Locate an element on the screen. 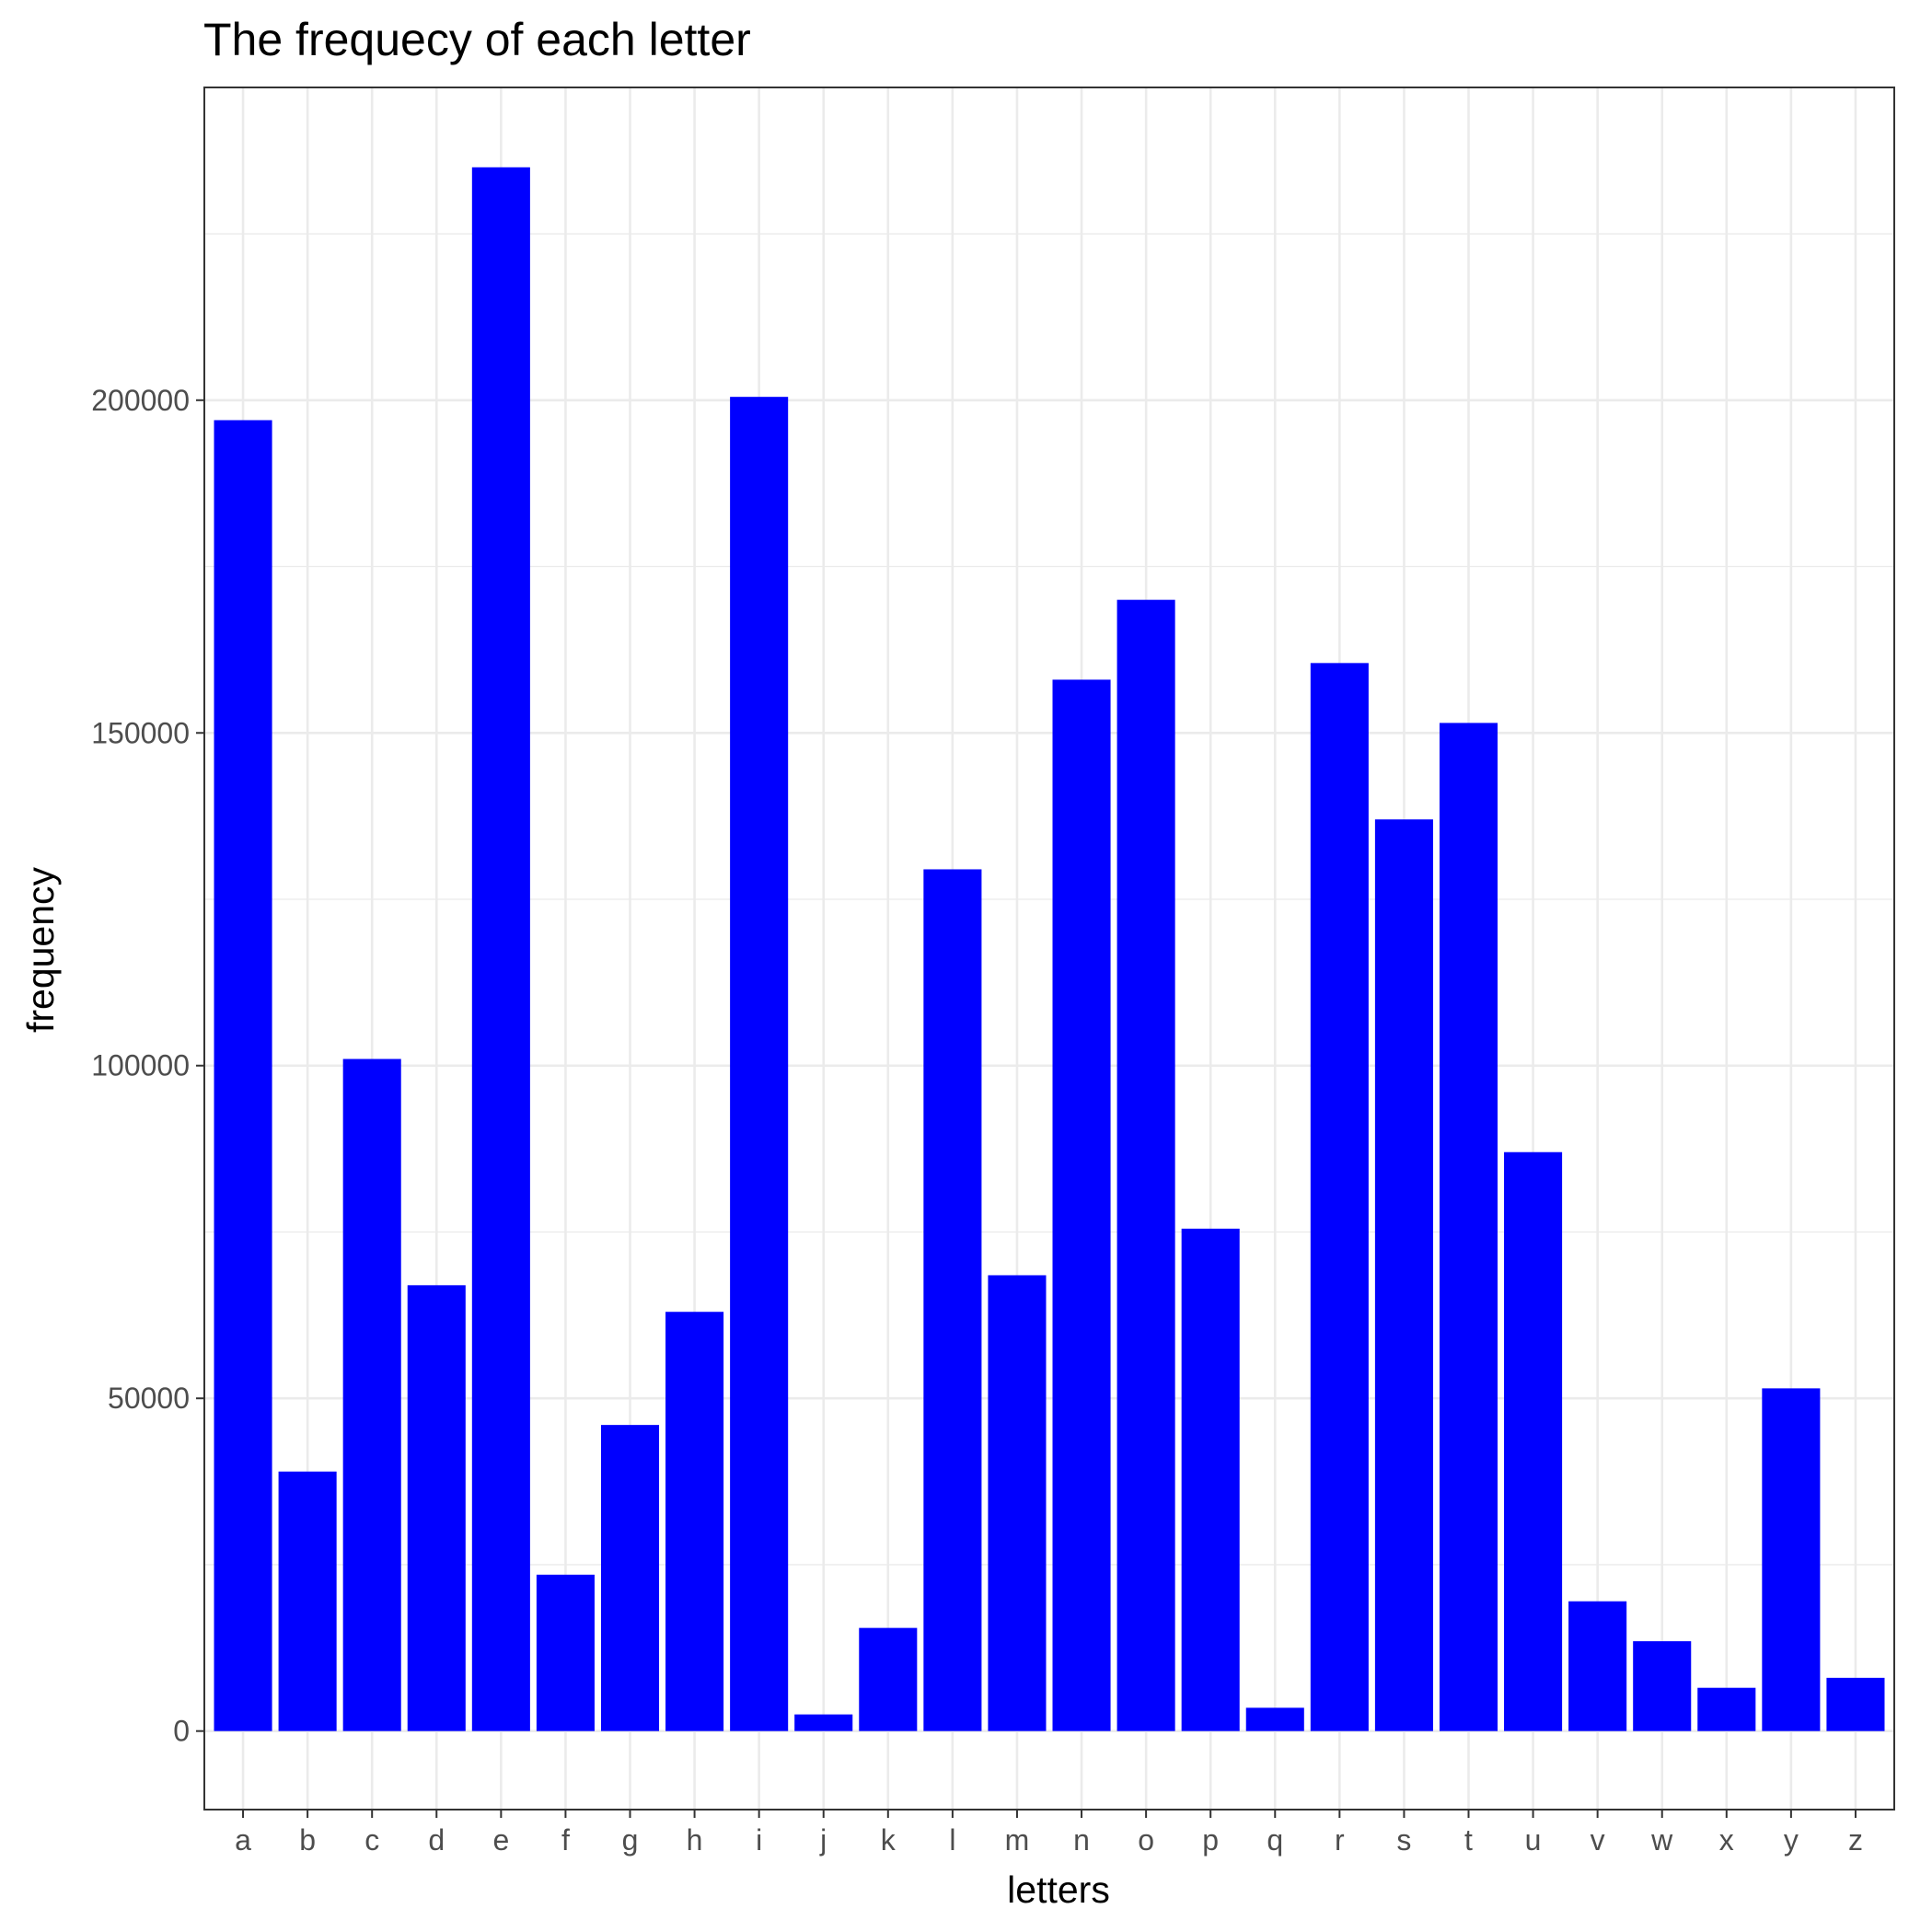  x-tick-label: u is located at coordinates (1534, 1840).